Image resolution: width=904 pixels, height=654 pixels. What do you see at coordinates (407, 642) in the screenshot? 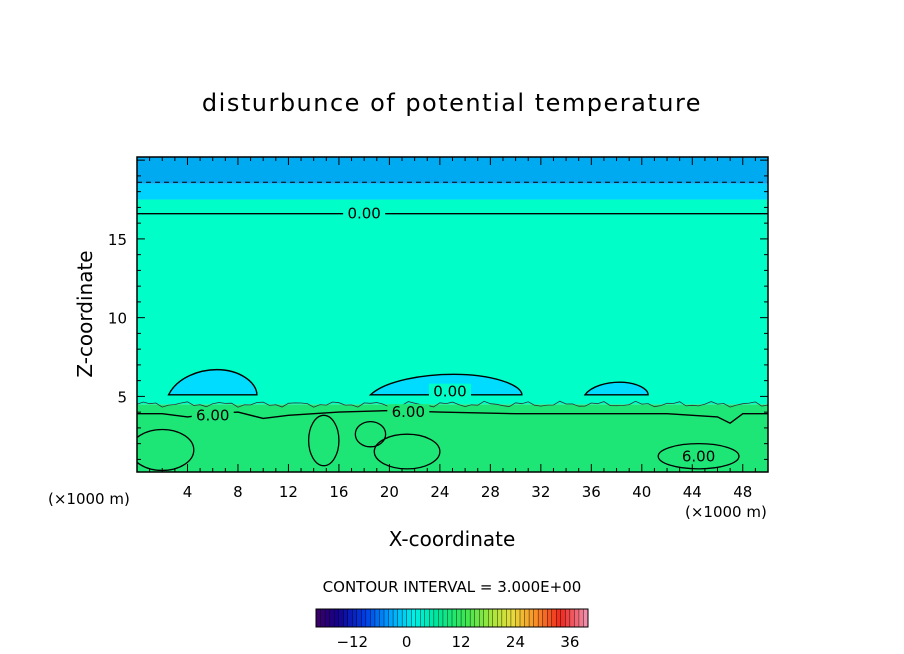
I see `colorbar-tick-label-0: 0` at bounding box center [407, 642].